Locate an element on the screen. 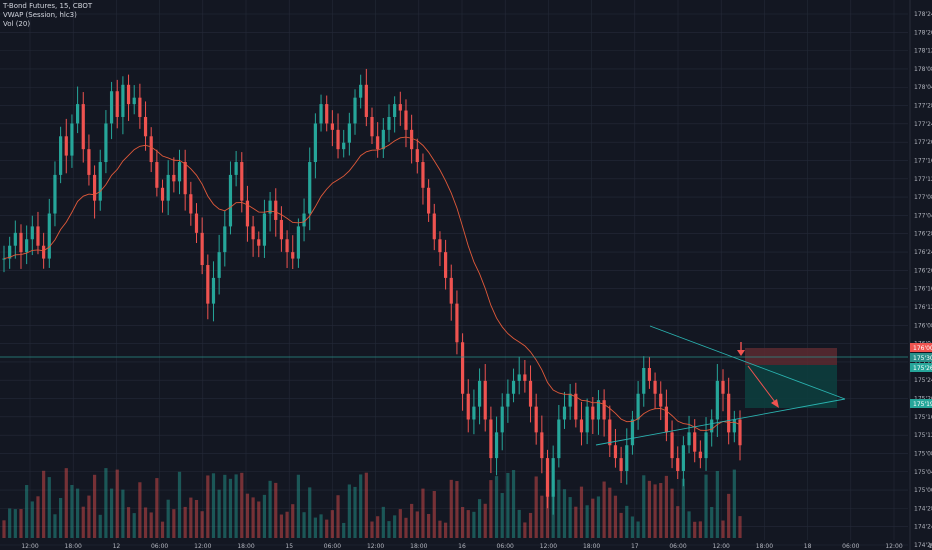 This screenshot has width=932, height=550. legend-symbol: T-Bond Futures, 15, CBOT is located at coordinates (48, 6).